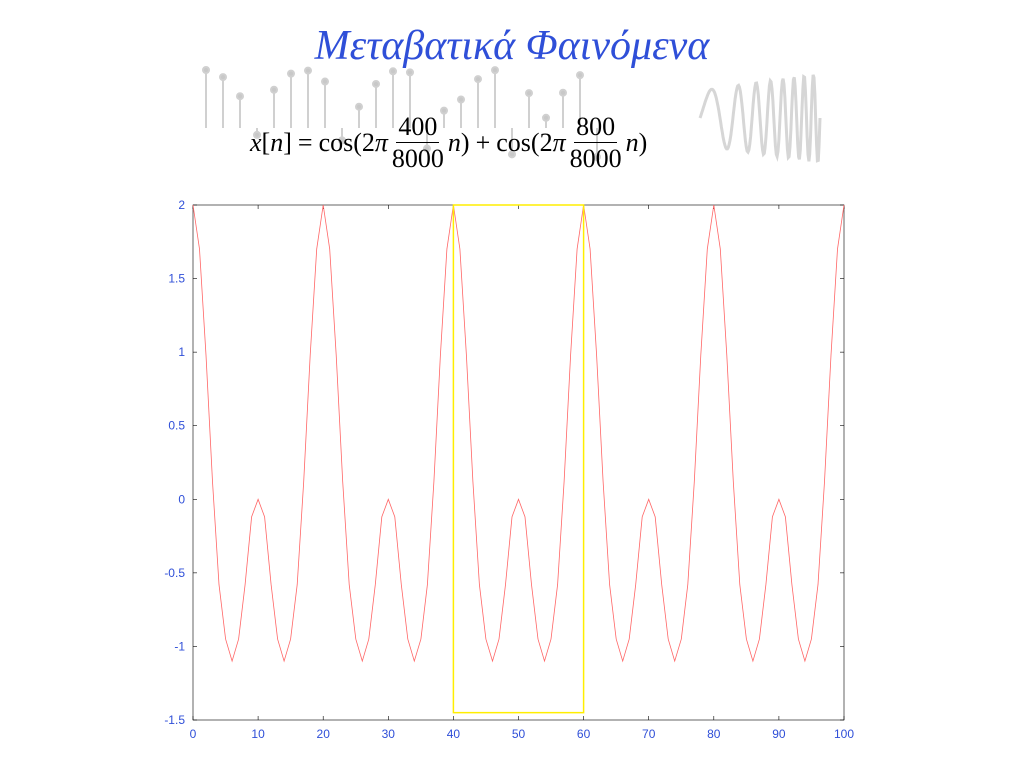 This screenshot has width=1024, height=768. I want to click on formula-fraction-1: 400 8000, so click(418, 143).